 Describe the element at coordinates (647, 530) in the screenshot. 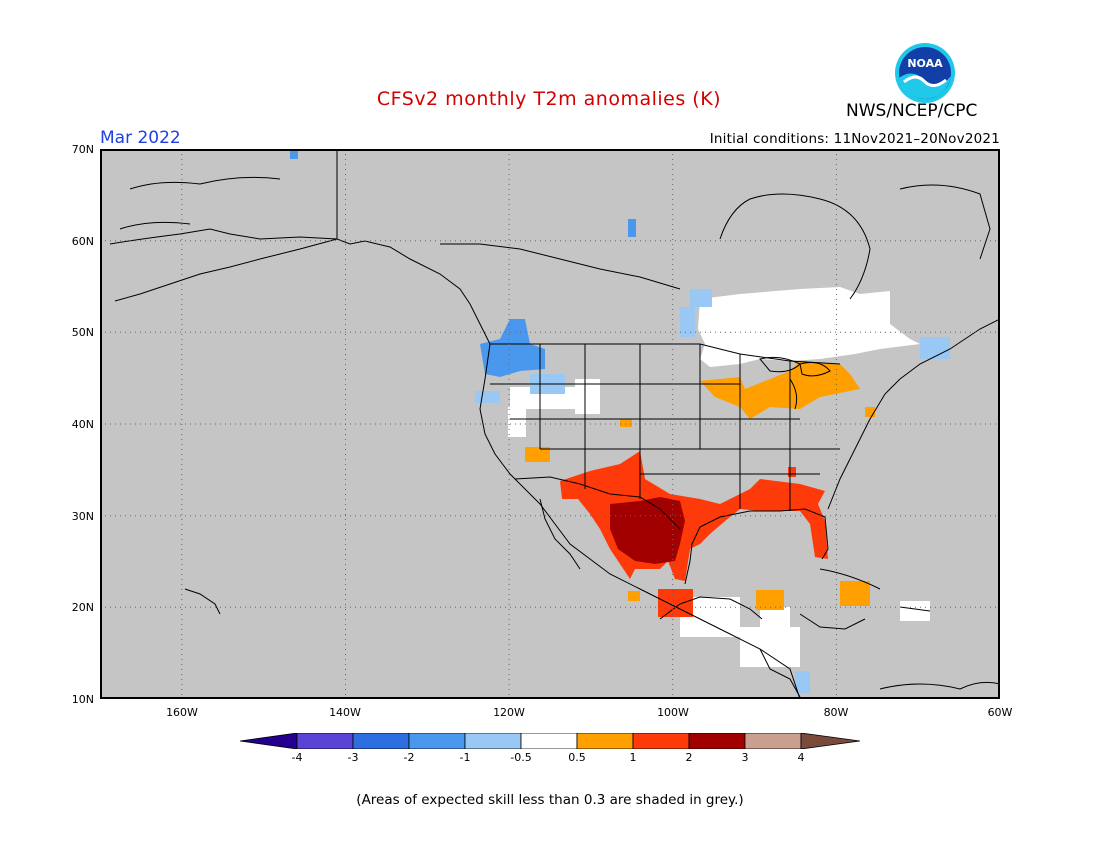

I see `above-normal-strong` at that location.